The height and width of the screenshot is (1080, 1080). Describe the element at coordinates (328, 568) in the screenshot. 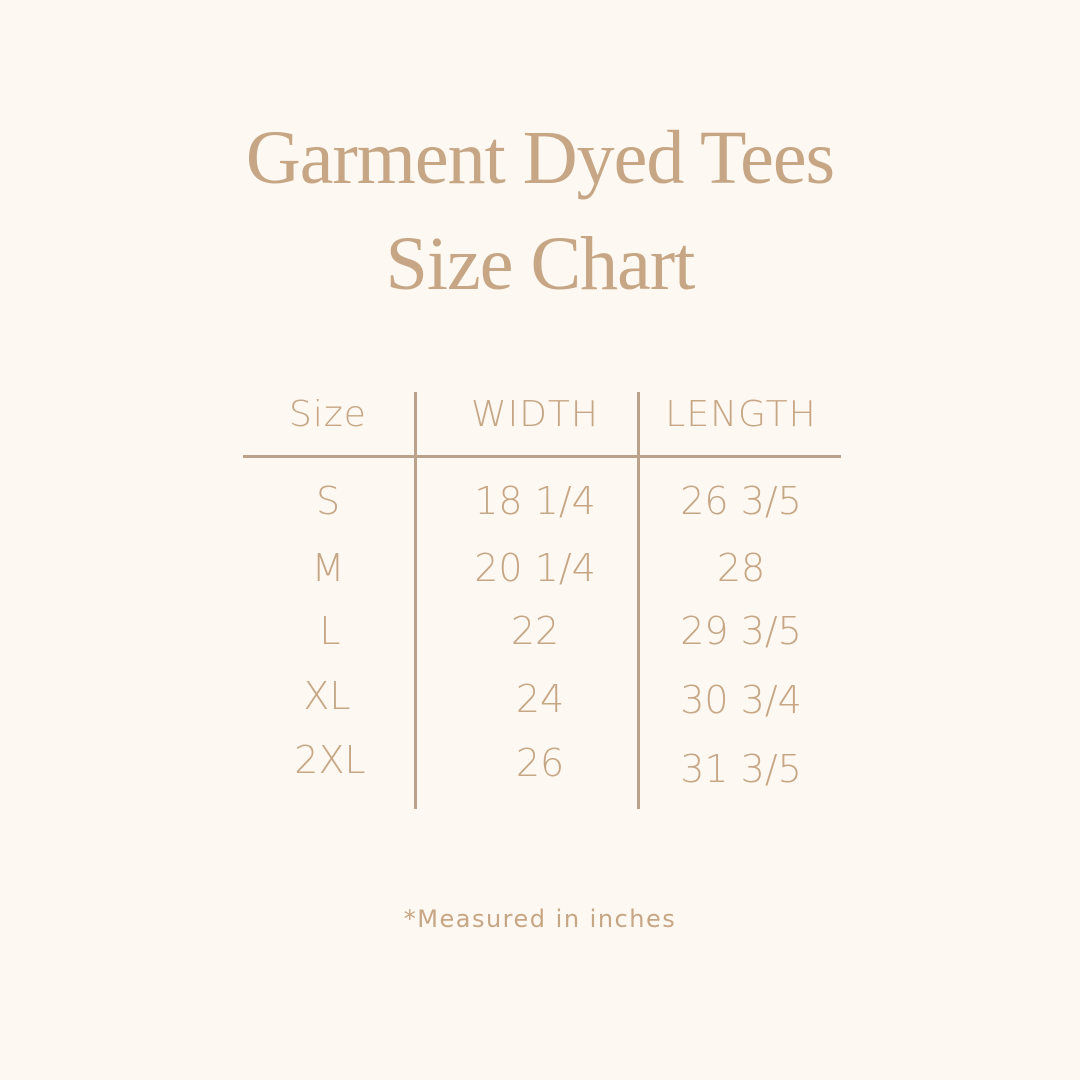

I see `cell-size: M` at that location.